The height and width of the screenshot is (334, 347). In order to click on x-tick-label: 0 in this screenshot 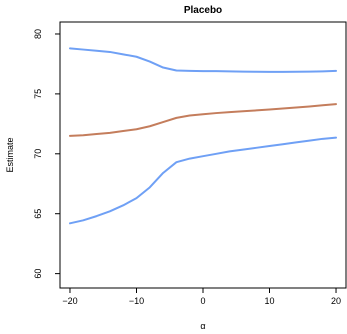, I will do `click(202, 301)`.